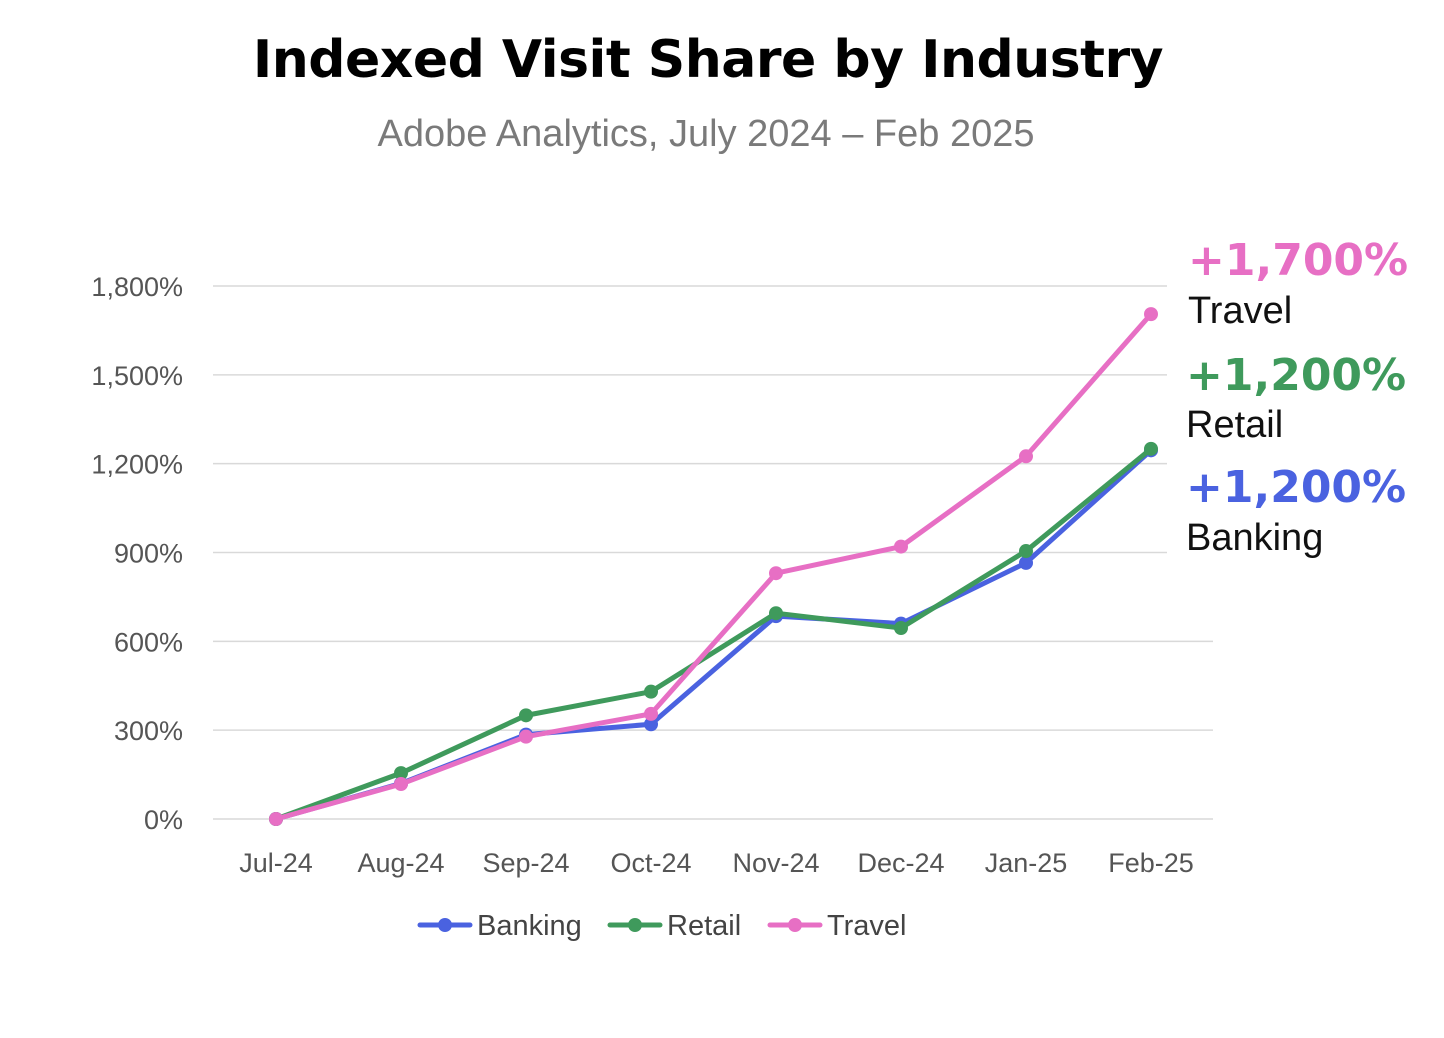 Image resolution: width=1444 pixels, height=1038 pixels. What do you see at coordinates (650, 863) in the screenshot?
I see `x-tick-label: Oct-24` at bounding box center [650, 863].